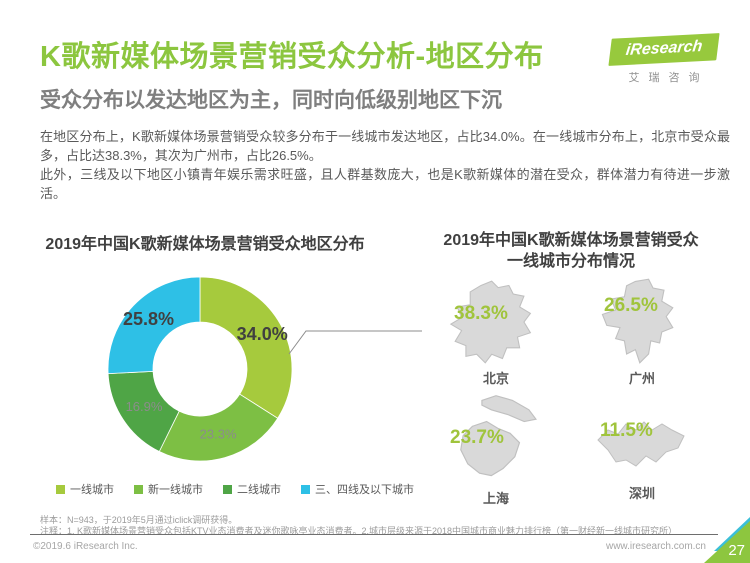  What do you see at coordinates (85, 546) in the screenshot?
I see `copyright-text: ©2019.6 iResearch Inc.` at bounding box center [85, 546].